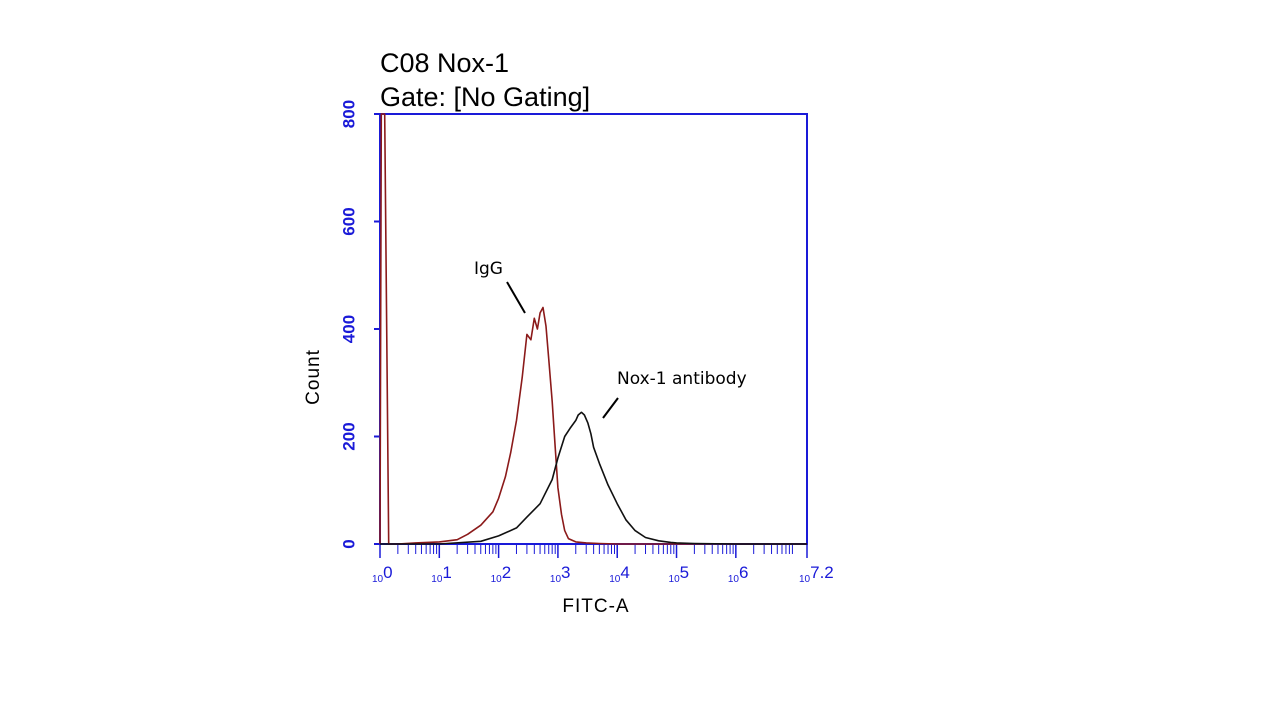  I want to click on x-axis-label: FITC-A, so click(595, 606).